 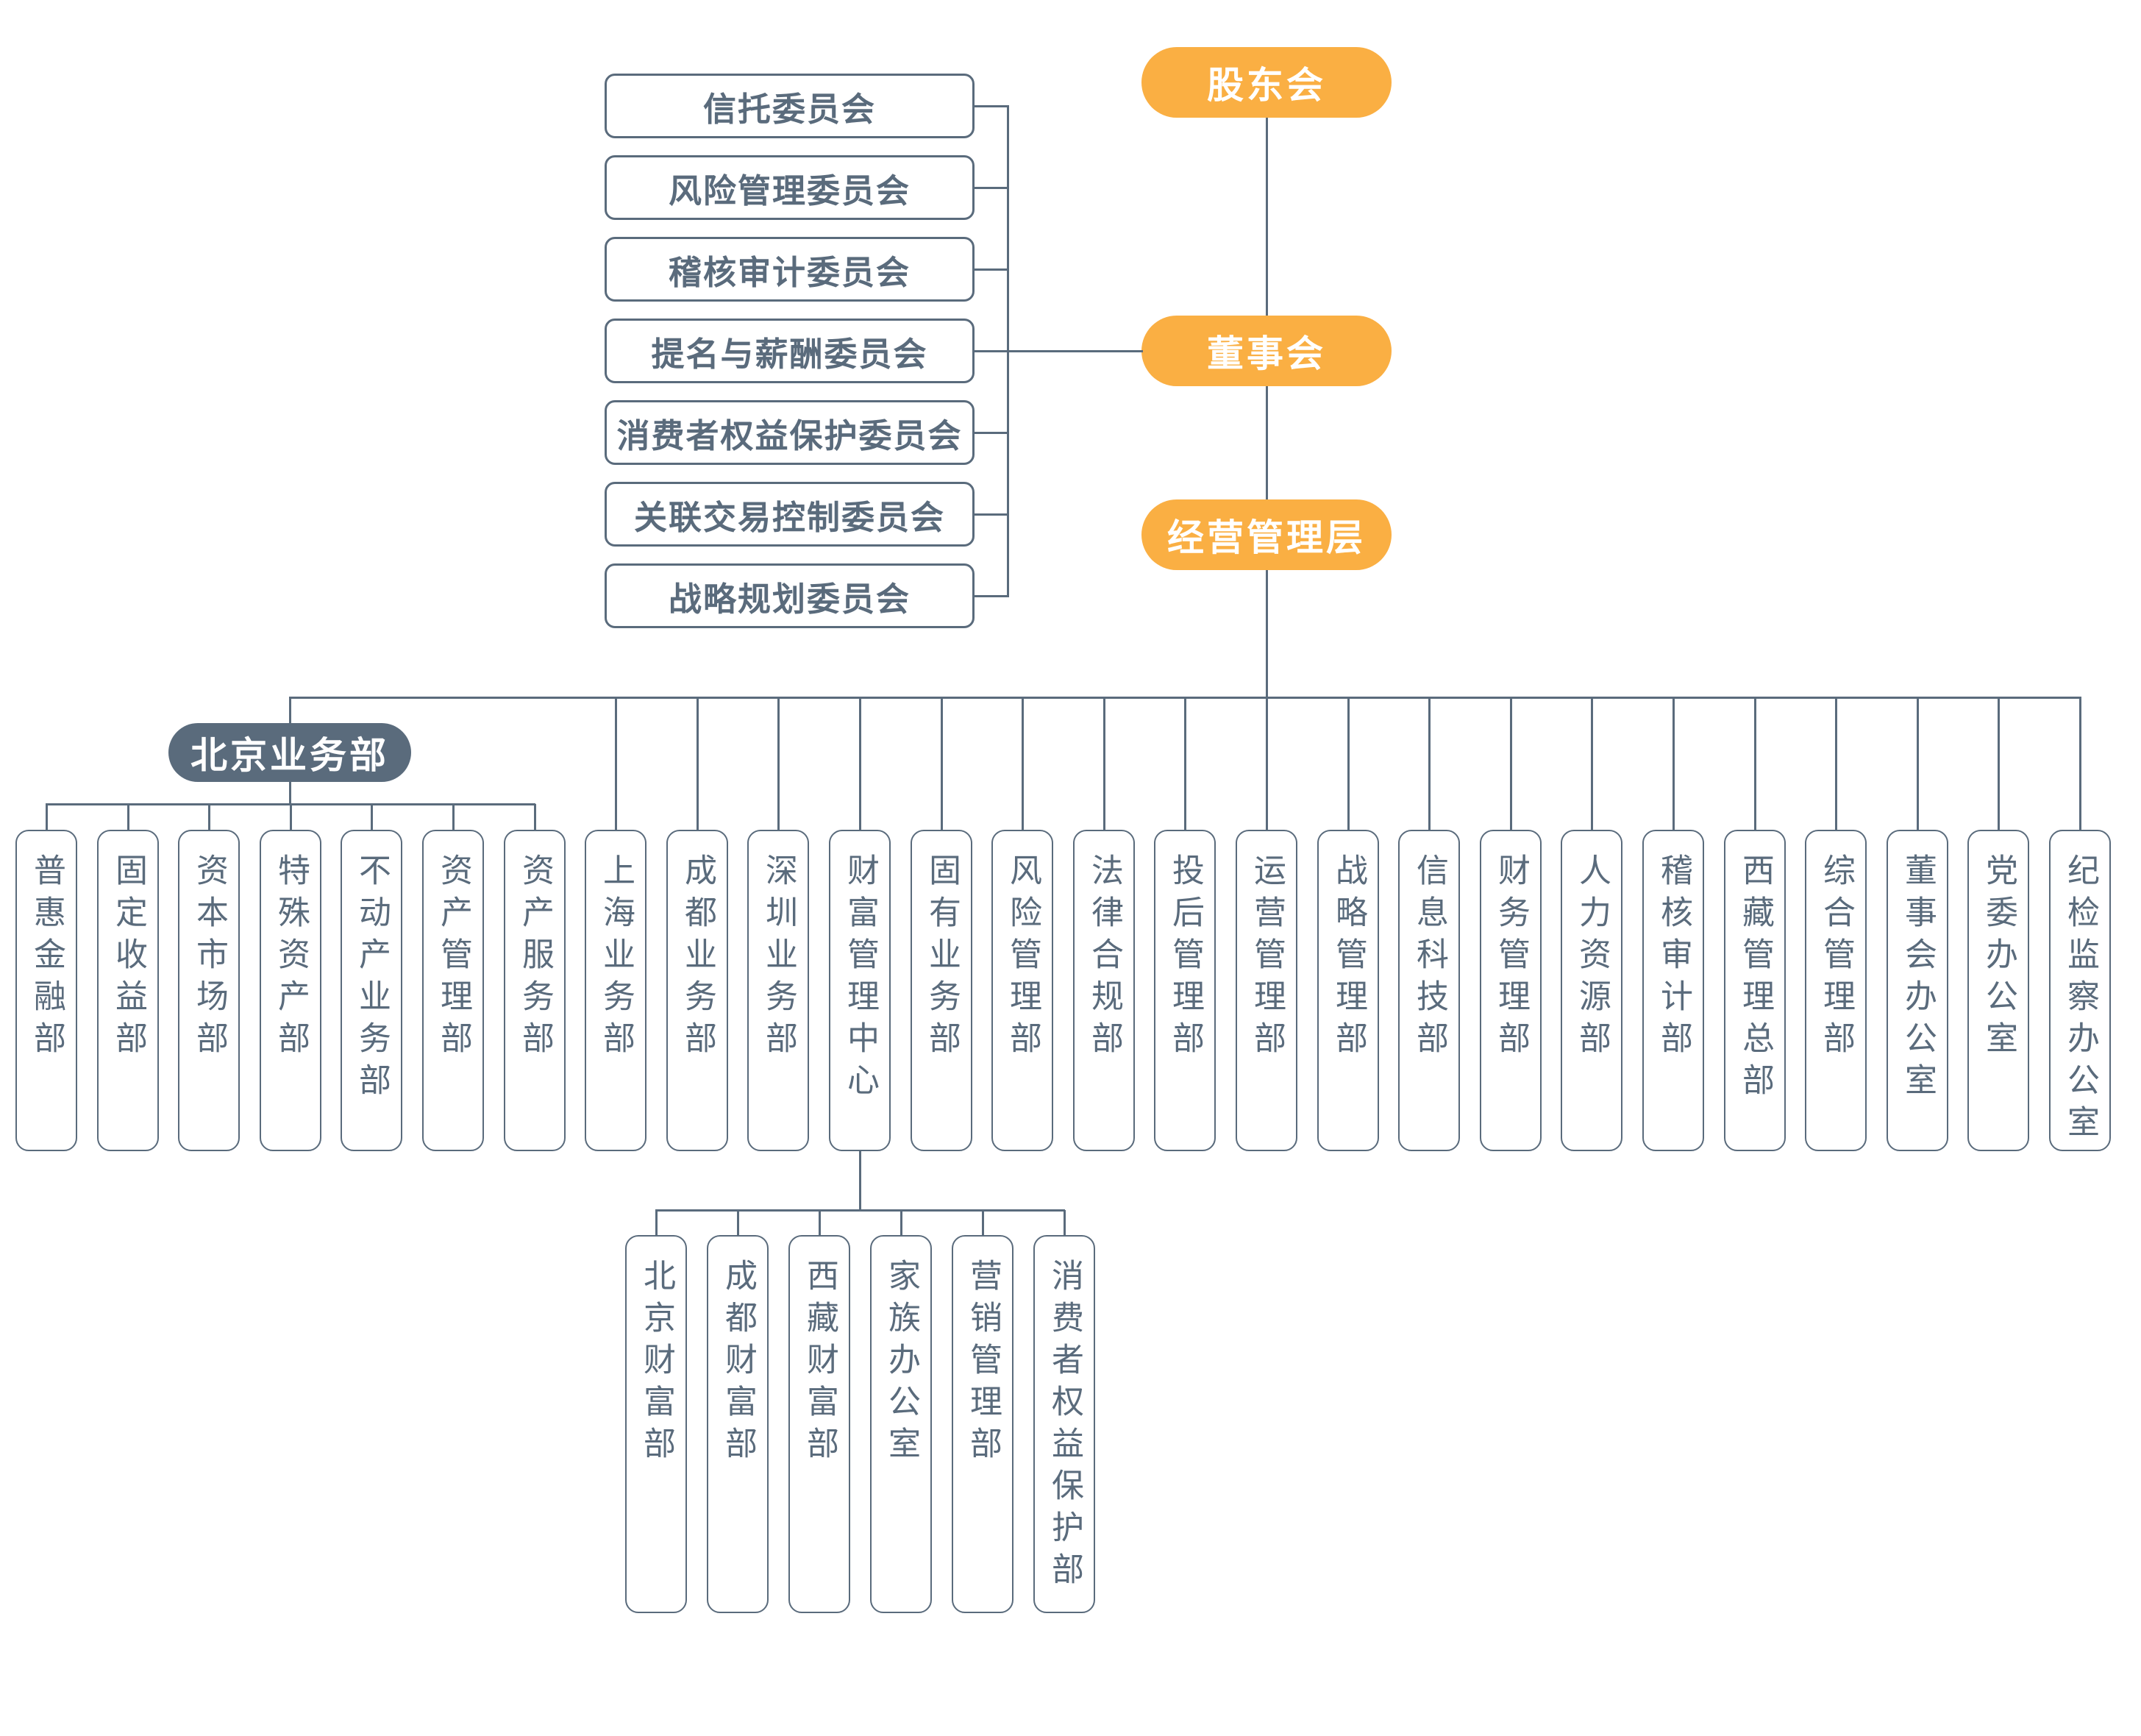 I want to click on committee-box: 关联交易控制委员会, so click(x=790, y=514).